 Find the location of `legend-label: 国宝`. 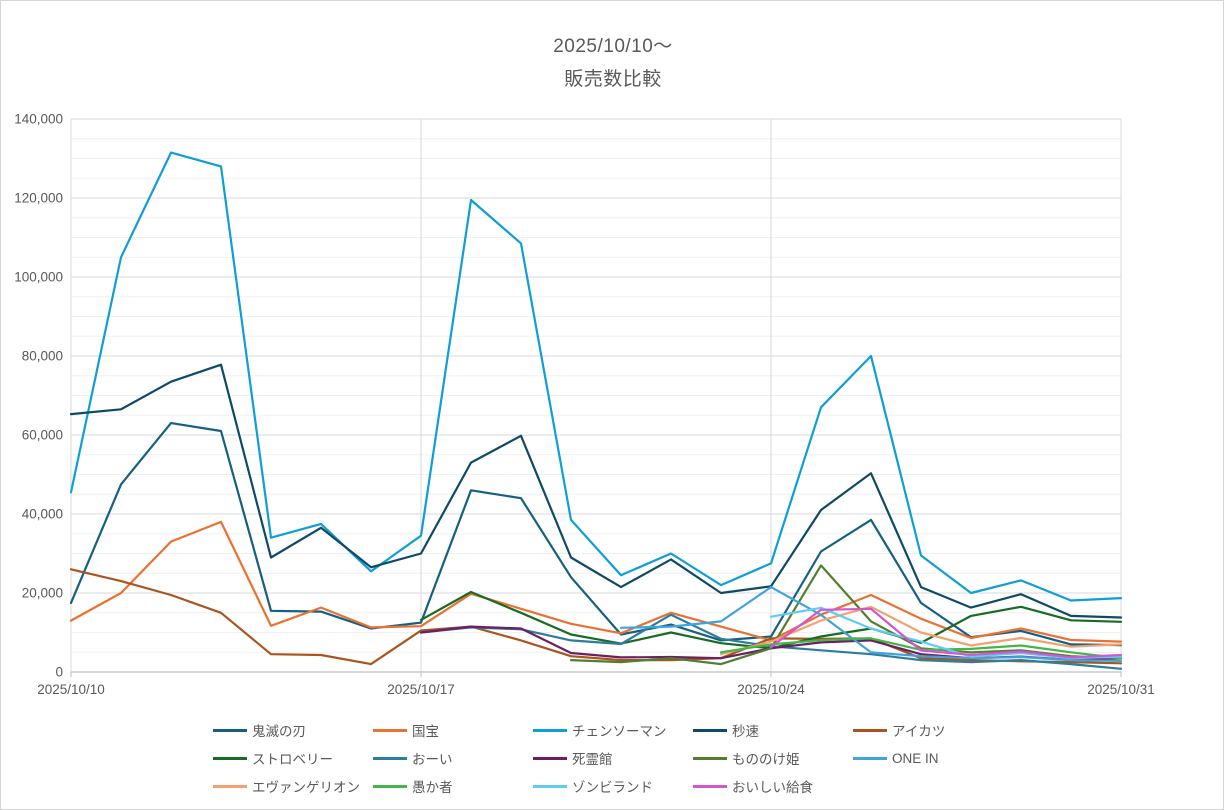

legend-label: 国宝 is located at coordinates (425, 731).